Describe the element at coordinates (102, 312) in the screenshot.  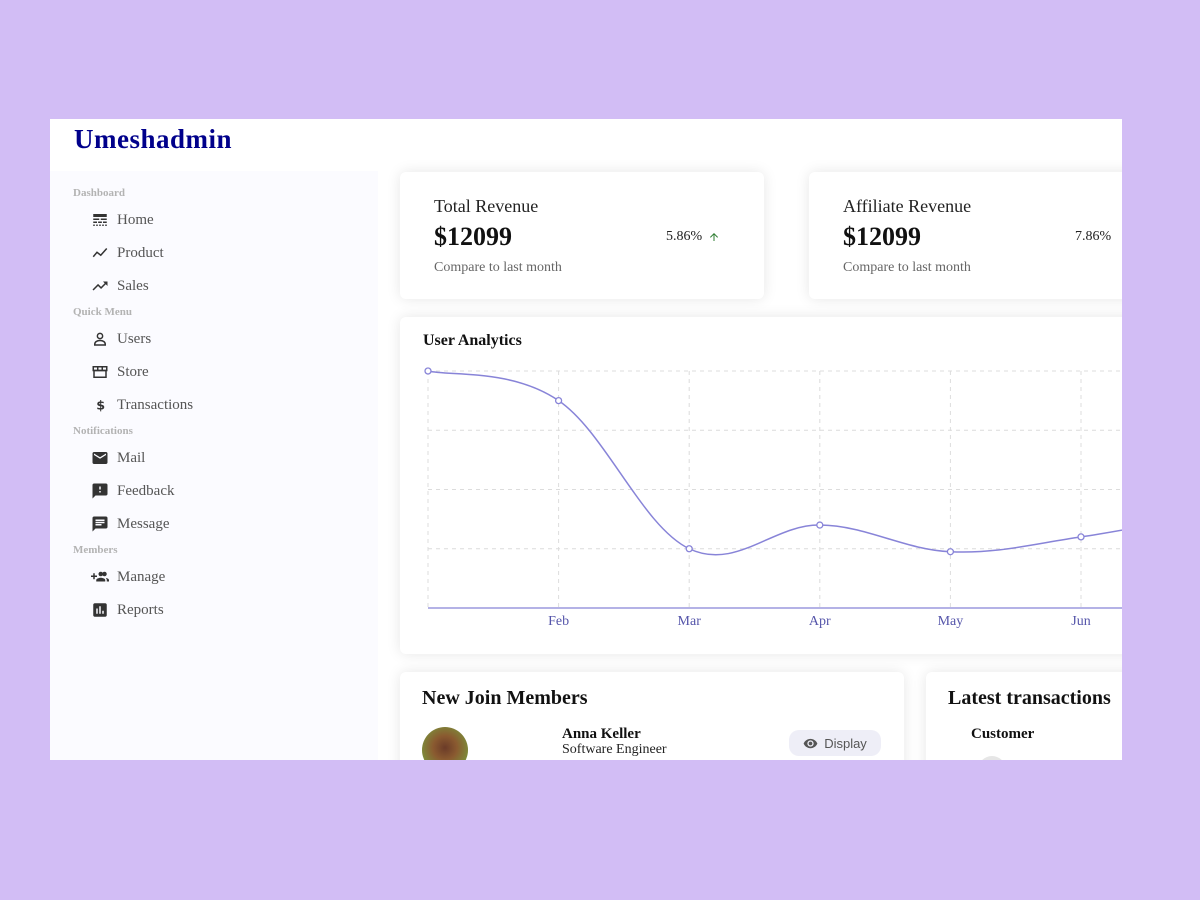
I see `sidebar-section-quick-menu: Quick Menu` at that location.